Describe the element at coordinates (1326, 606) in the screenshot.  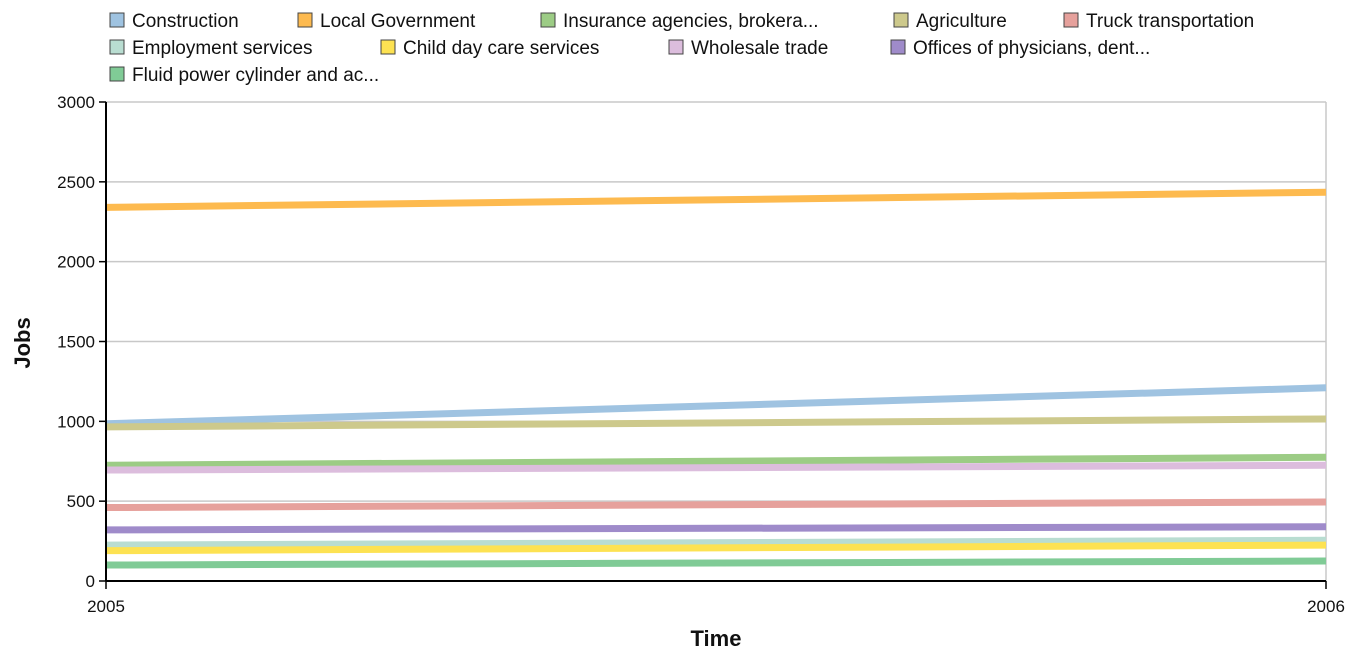
I see `x-tick-label: 2006` at that location.